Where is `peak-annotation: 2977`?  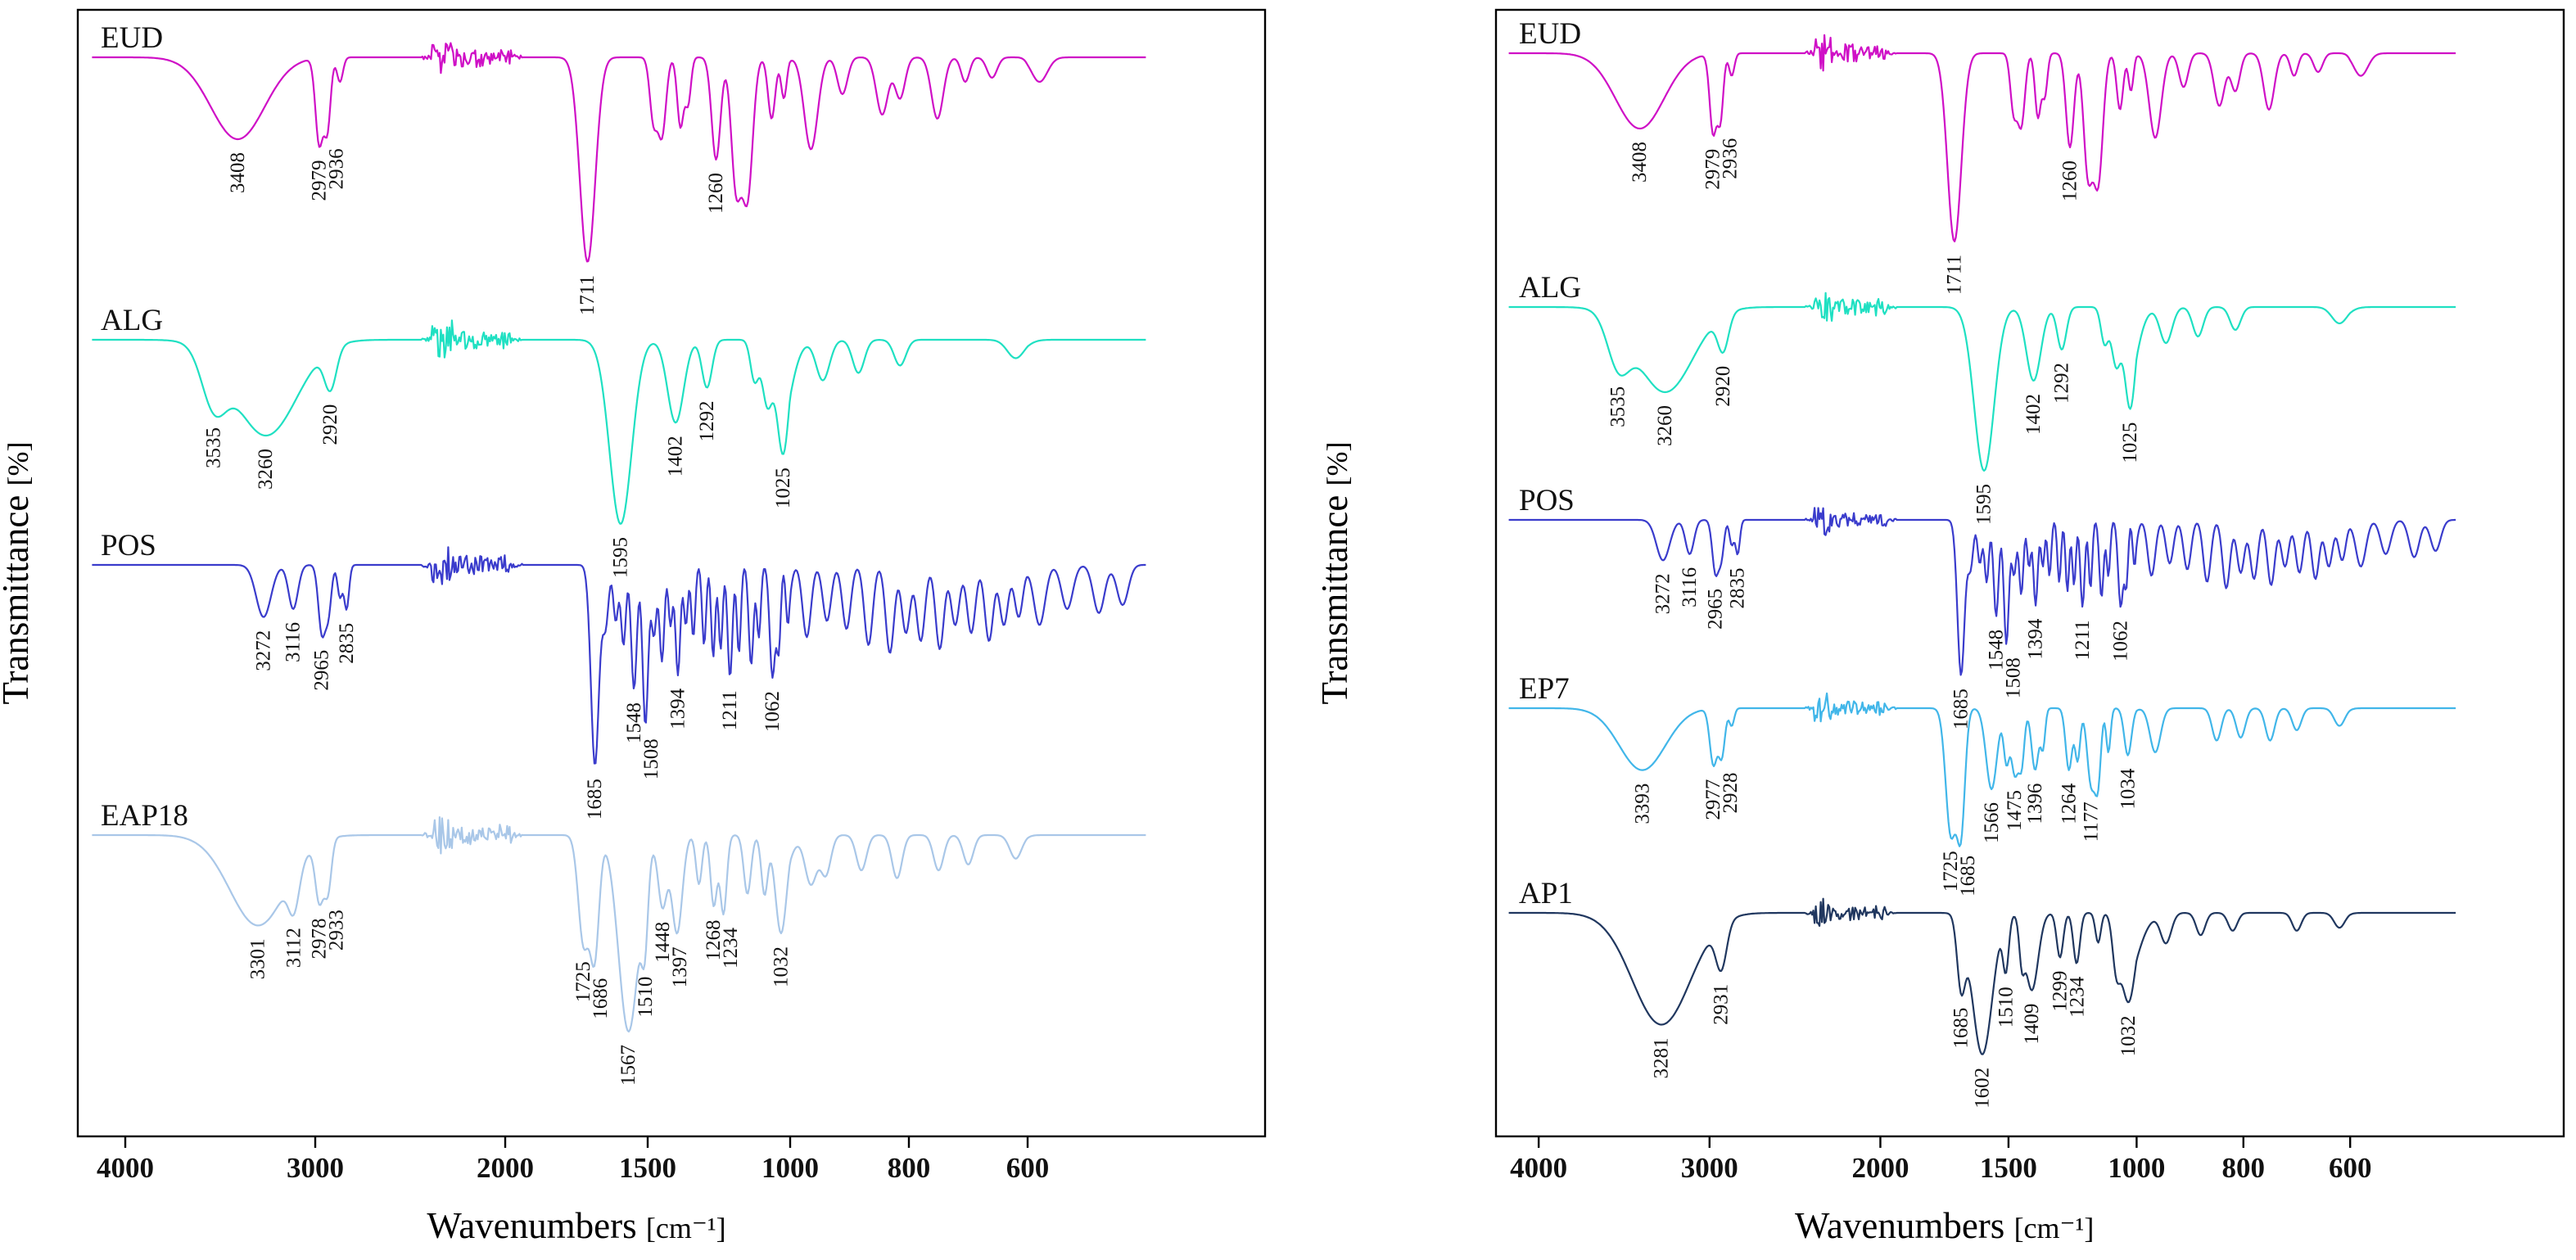 peak-annotation: 2977 is located at coordinates (1713, 799).